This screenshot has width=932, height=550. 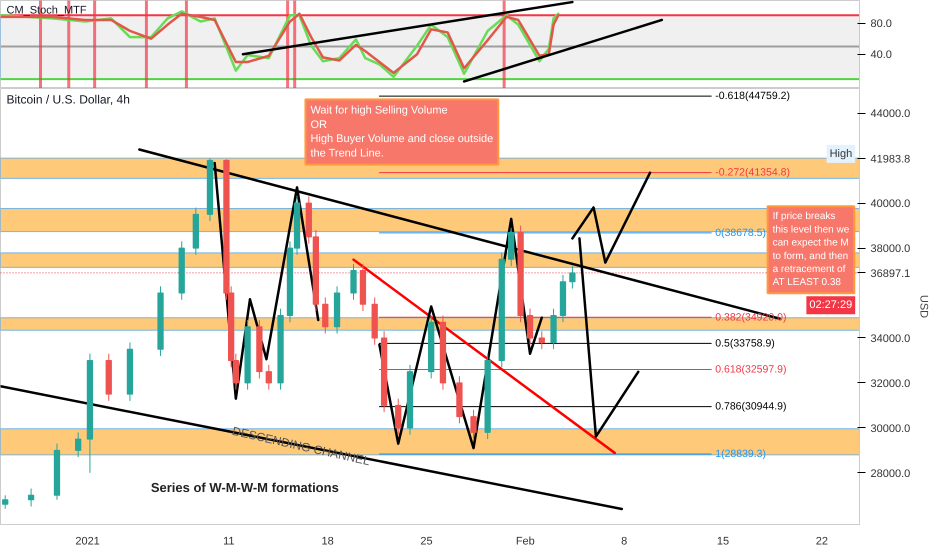 What do you see at coordinates (750, 369) in the screenshot?
I see `series-label: 0.618(32597.9)` at bounding box center [750, 369].